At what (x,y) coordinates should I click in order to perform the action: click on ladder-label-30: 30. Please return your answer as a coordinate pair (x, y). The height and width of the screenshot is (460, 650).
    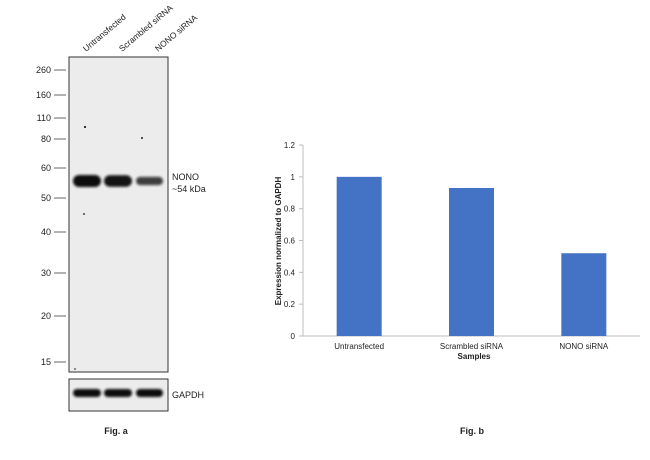
    Looking at the image, I should click on (46, 273).